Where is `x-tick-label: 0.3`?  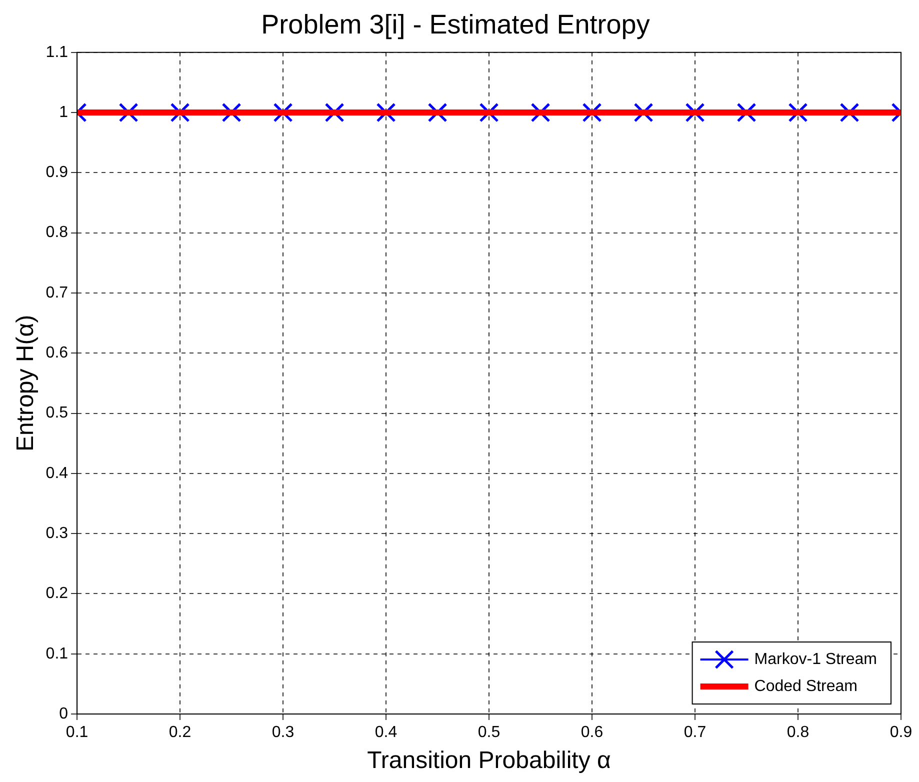 x-tick-label: 0.3 is located at coordinates (283, 733).